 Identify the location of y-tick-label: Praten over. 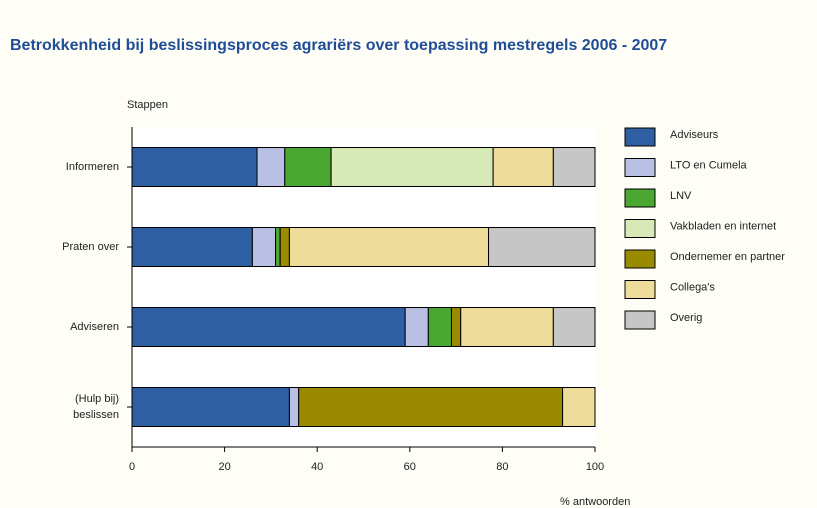
(90, 247).